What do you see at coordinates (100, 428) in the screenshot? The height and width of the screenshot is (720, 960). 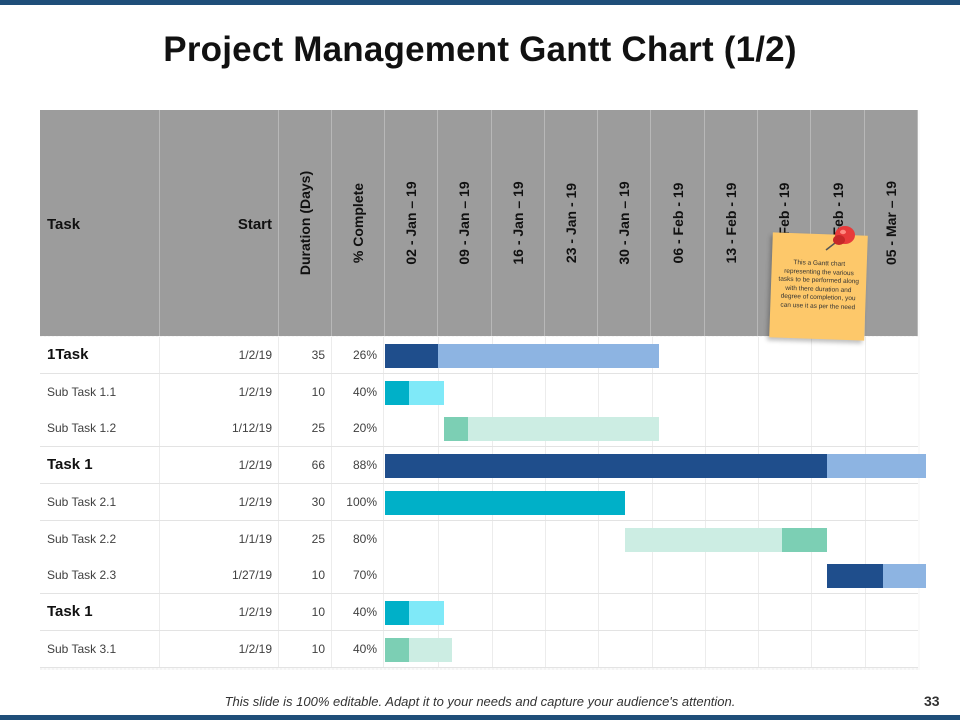 I see `row-task-name: Sub Task 1.2` at bounding box center [100, 428].